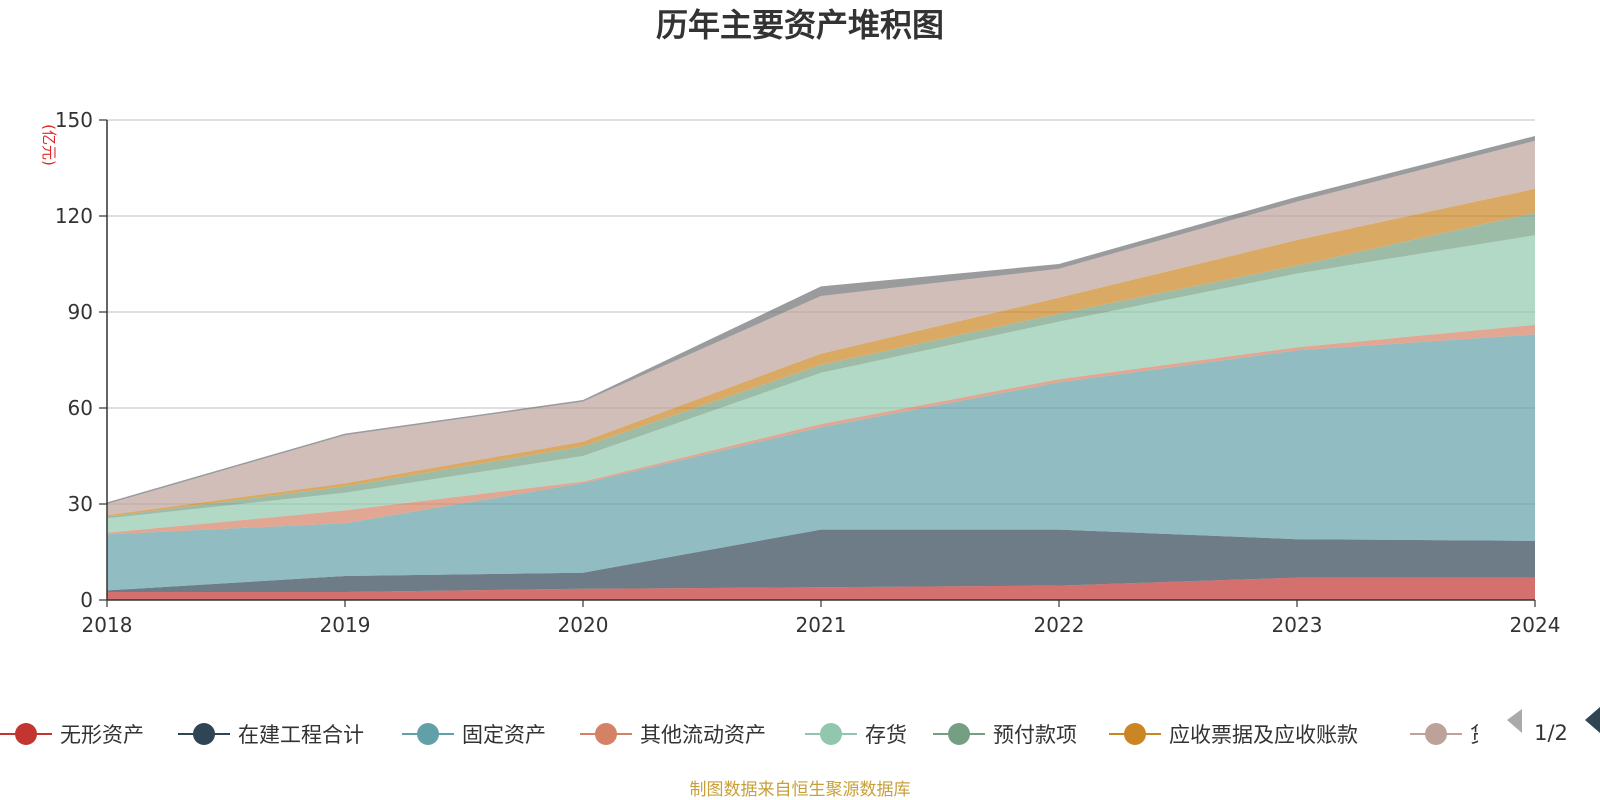  I want to click on legend-item: 固定资产, so click(474, 735).